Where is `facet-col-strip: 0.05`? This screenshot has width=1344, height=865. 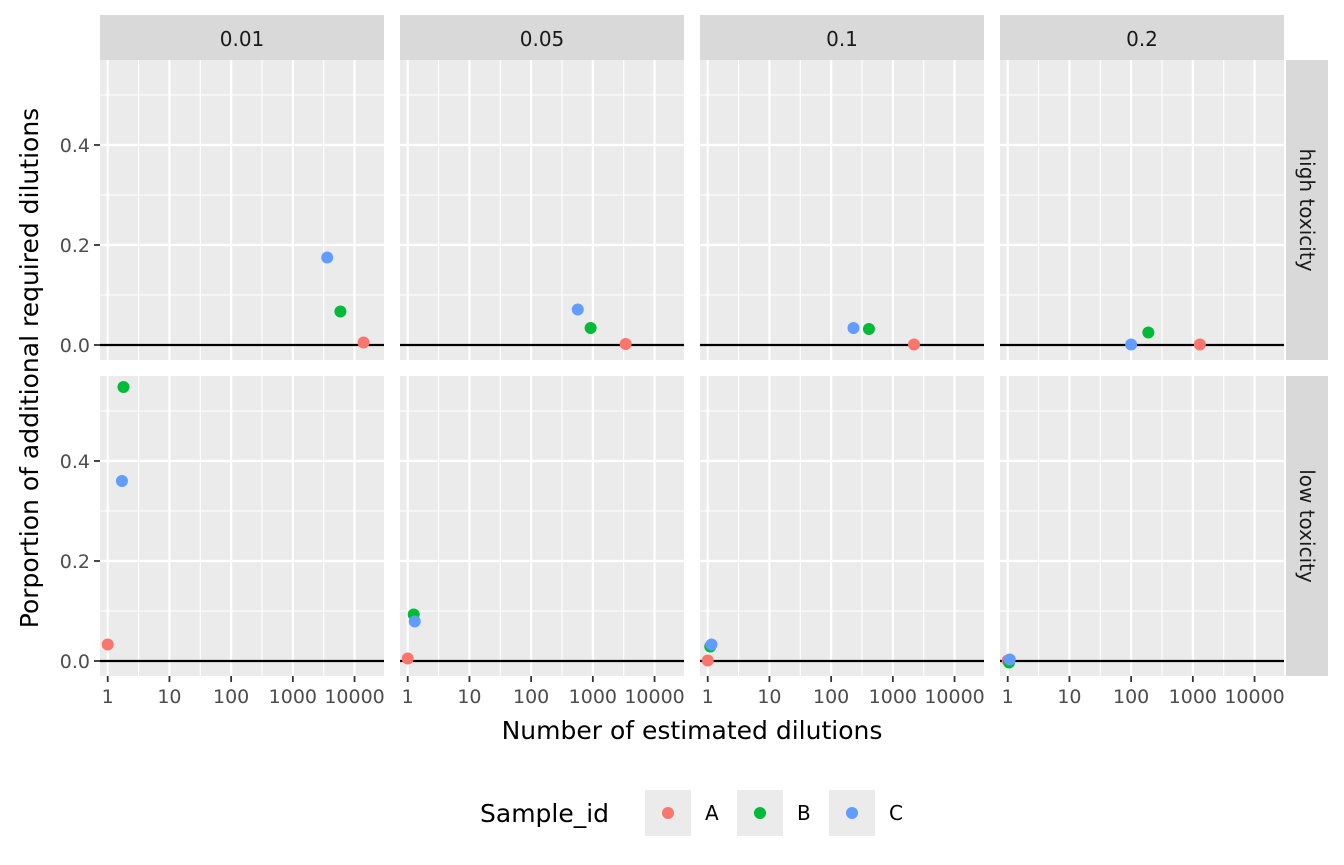
facet-col-strip: 0.05 is located at coordinates (542, 37).